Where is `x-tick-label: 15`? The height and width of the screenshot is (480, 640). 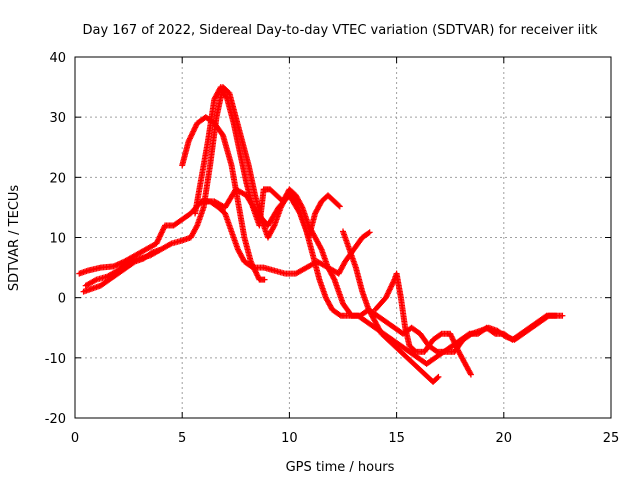 x-tick-label: 15 is located at coordinates (396, 438).